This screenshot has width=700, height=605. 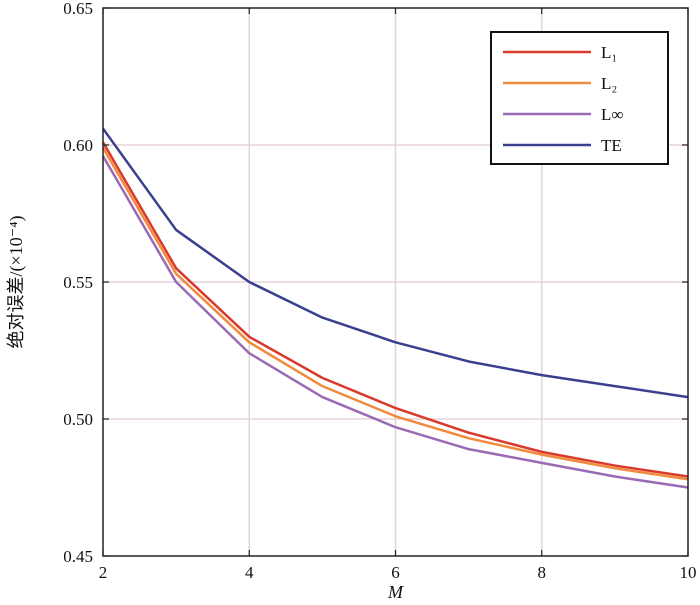 What do you see at coordinates (609, 83) in the screenshot?
I see `legend-label: L₂` at bounding box center [609, 83].